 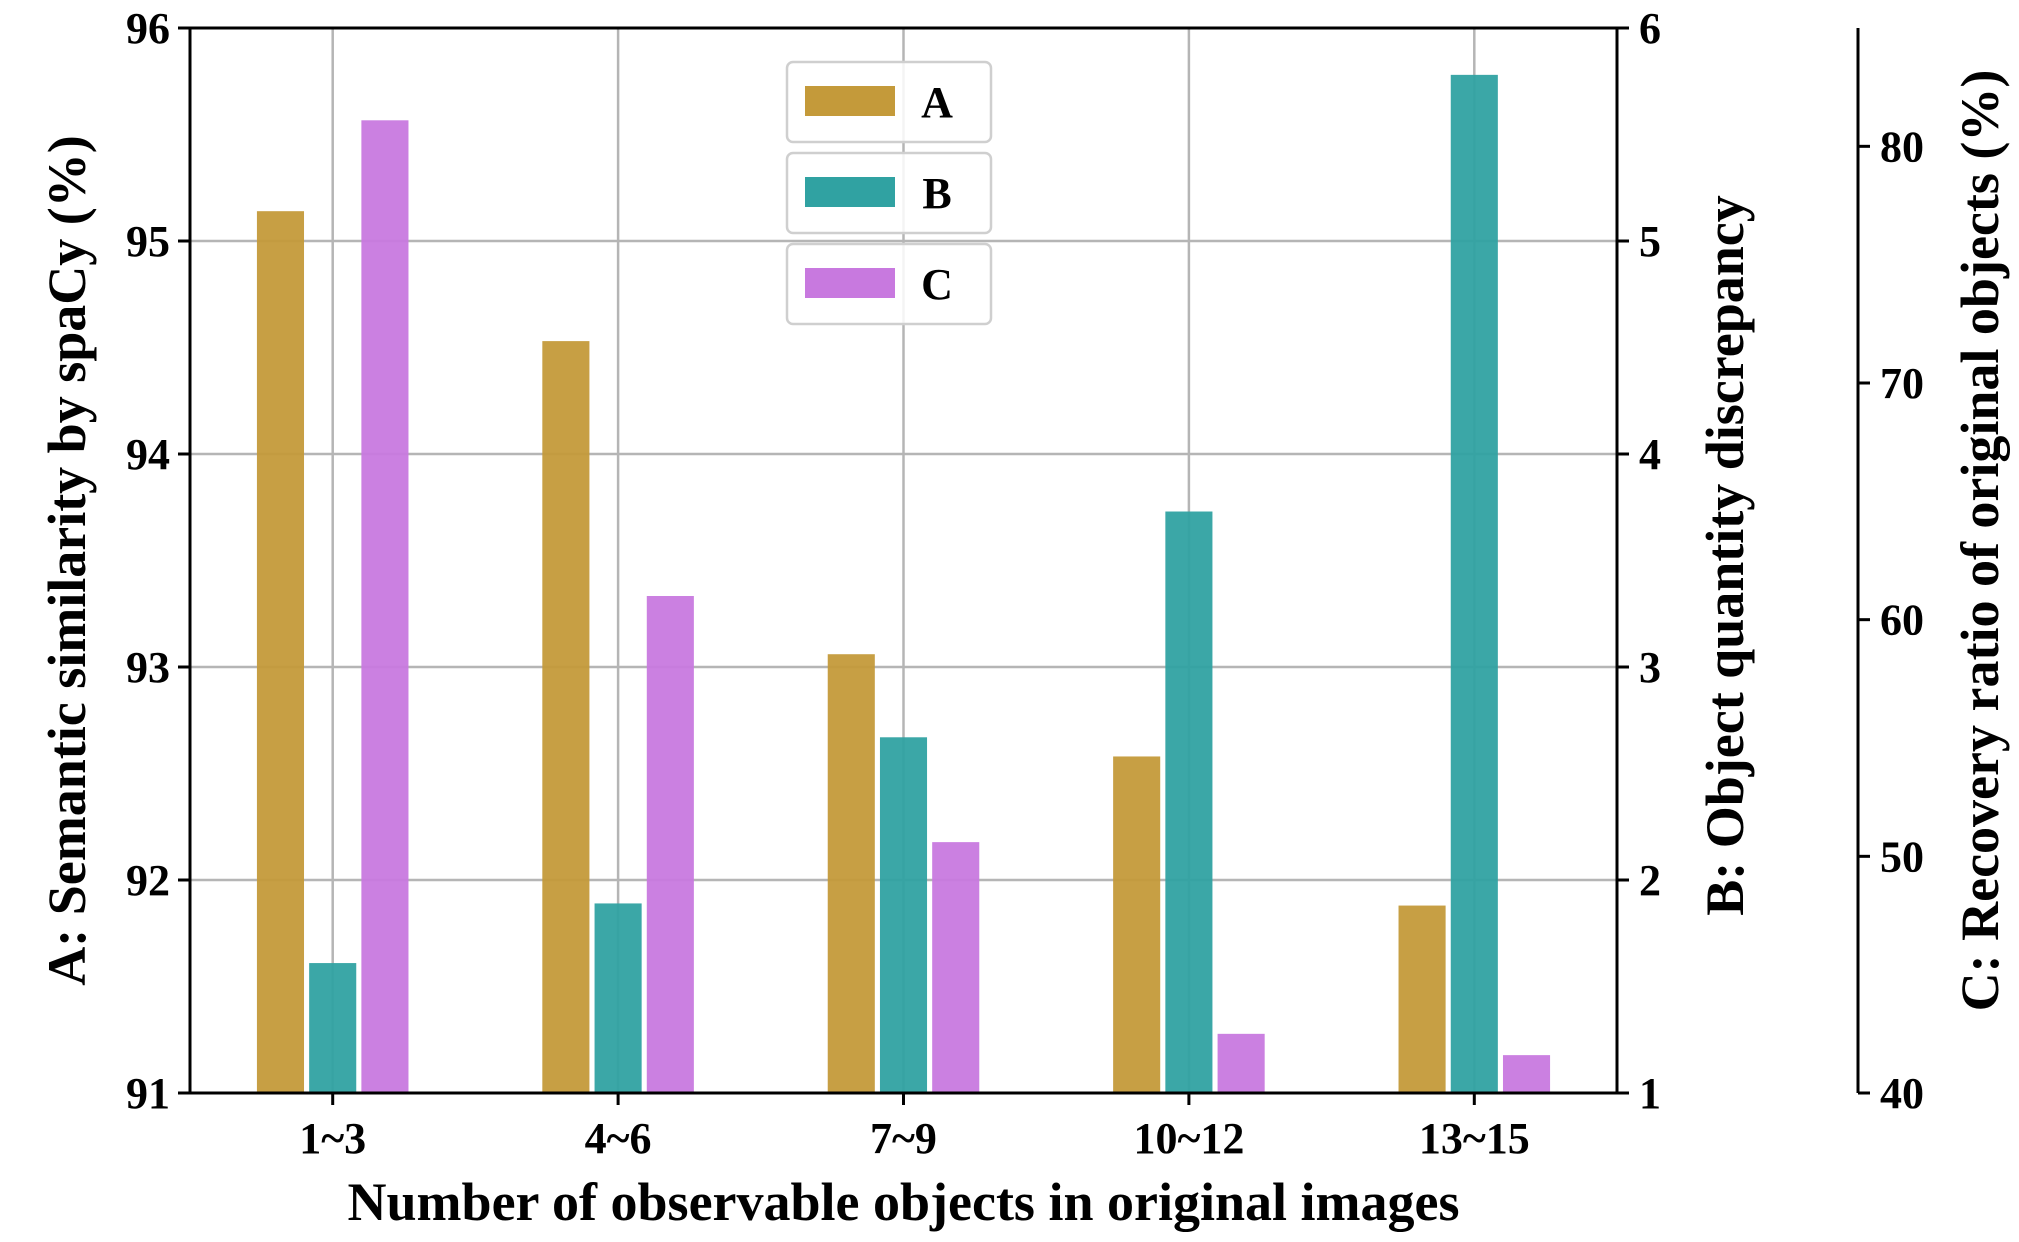 What do you see at coordinates (332, 1138) in the screenshot?
I see `x-tick-label: 1~3` at bounding box center [332, 1138].